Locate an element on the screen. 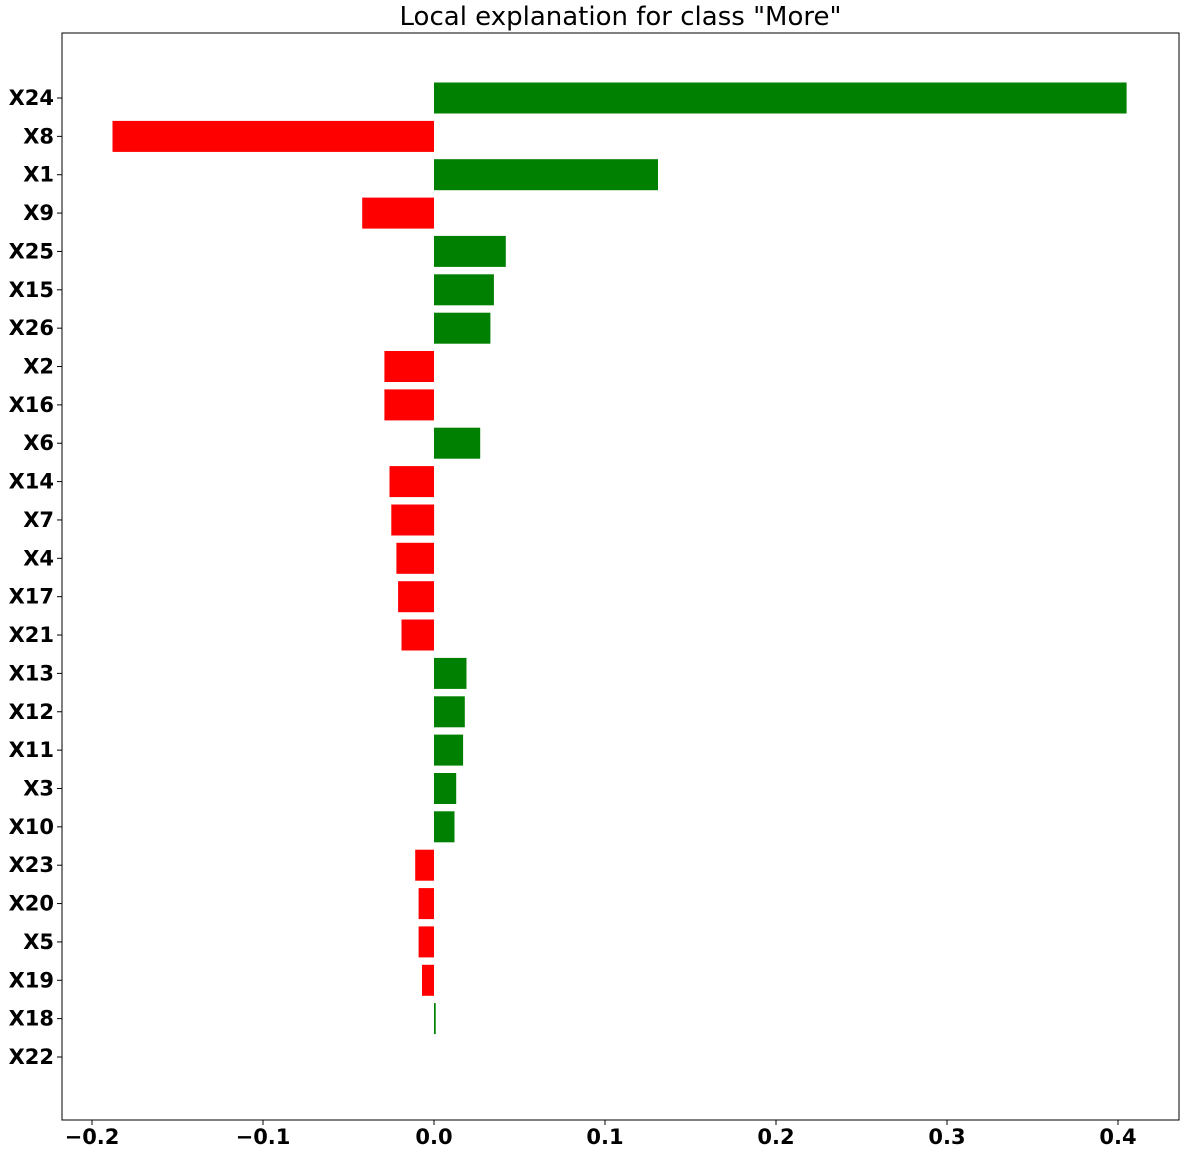  y-tick-label: X22 is located at coordinates (31, 1057).